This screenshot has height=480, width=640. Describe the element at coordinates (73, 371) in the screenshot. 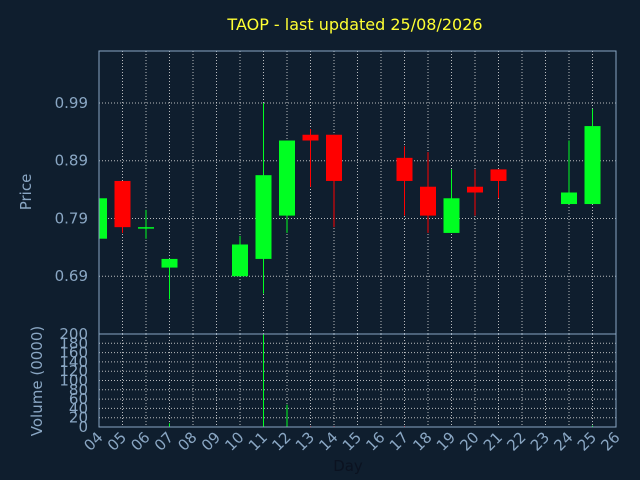

I see `volume-tick-label: 120` at that location.